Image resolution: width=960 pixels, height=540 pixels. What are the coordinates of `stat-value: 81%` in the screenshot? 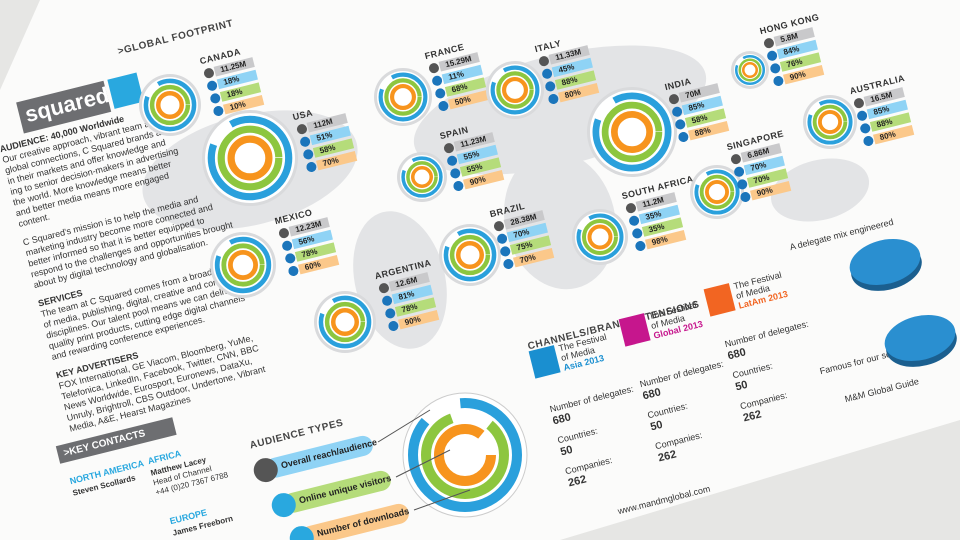 It's located at (407, 295).